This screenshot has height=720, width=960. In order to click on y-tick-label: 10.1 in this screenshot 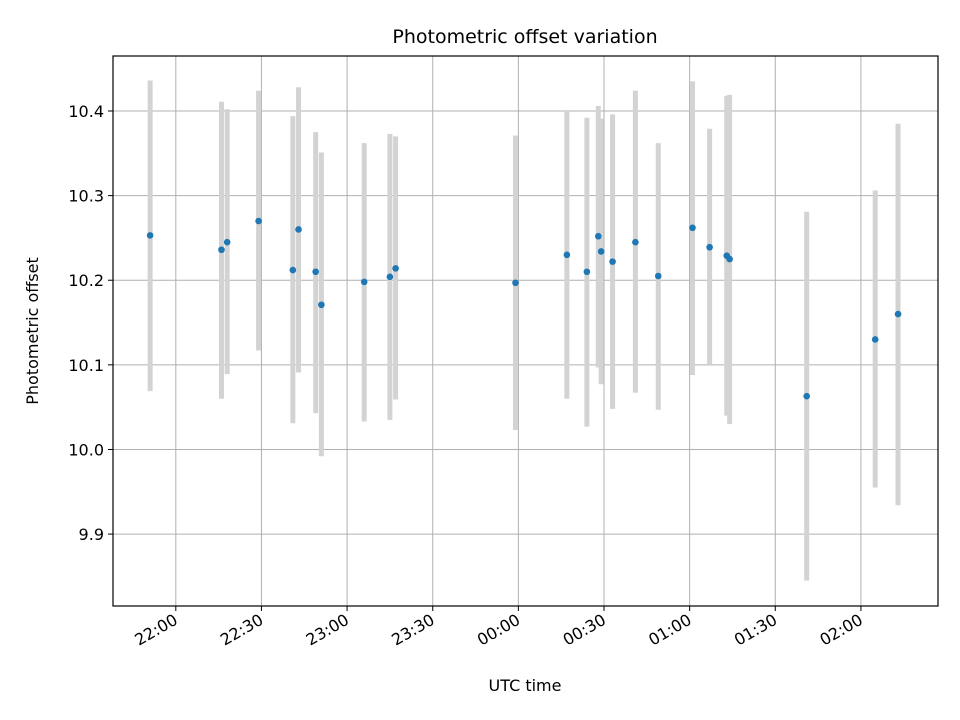, I will do `click(86, 365)`.